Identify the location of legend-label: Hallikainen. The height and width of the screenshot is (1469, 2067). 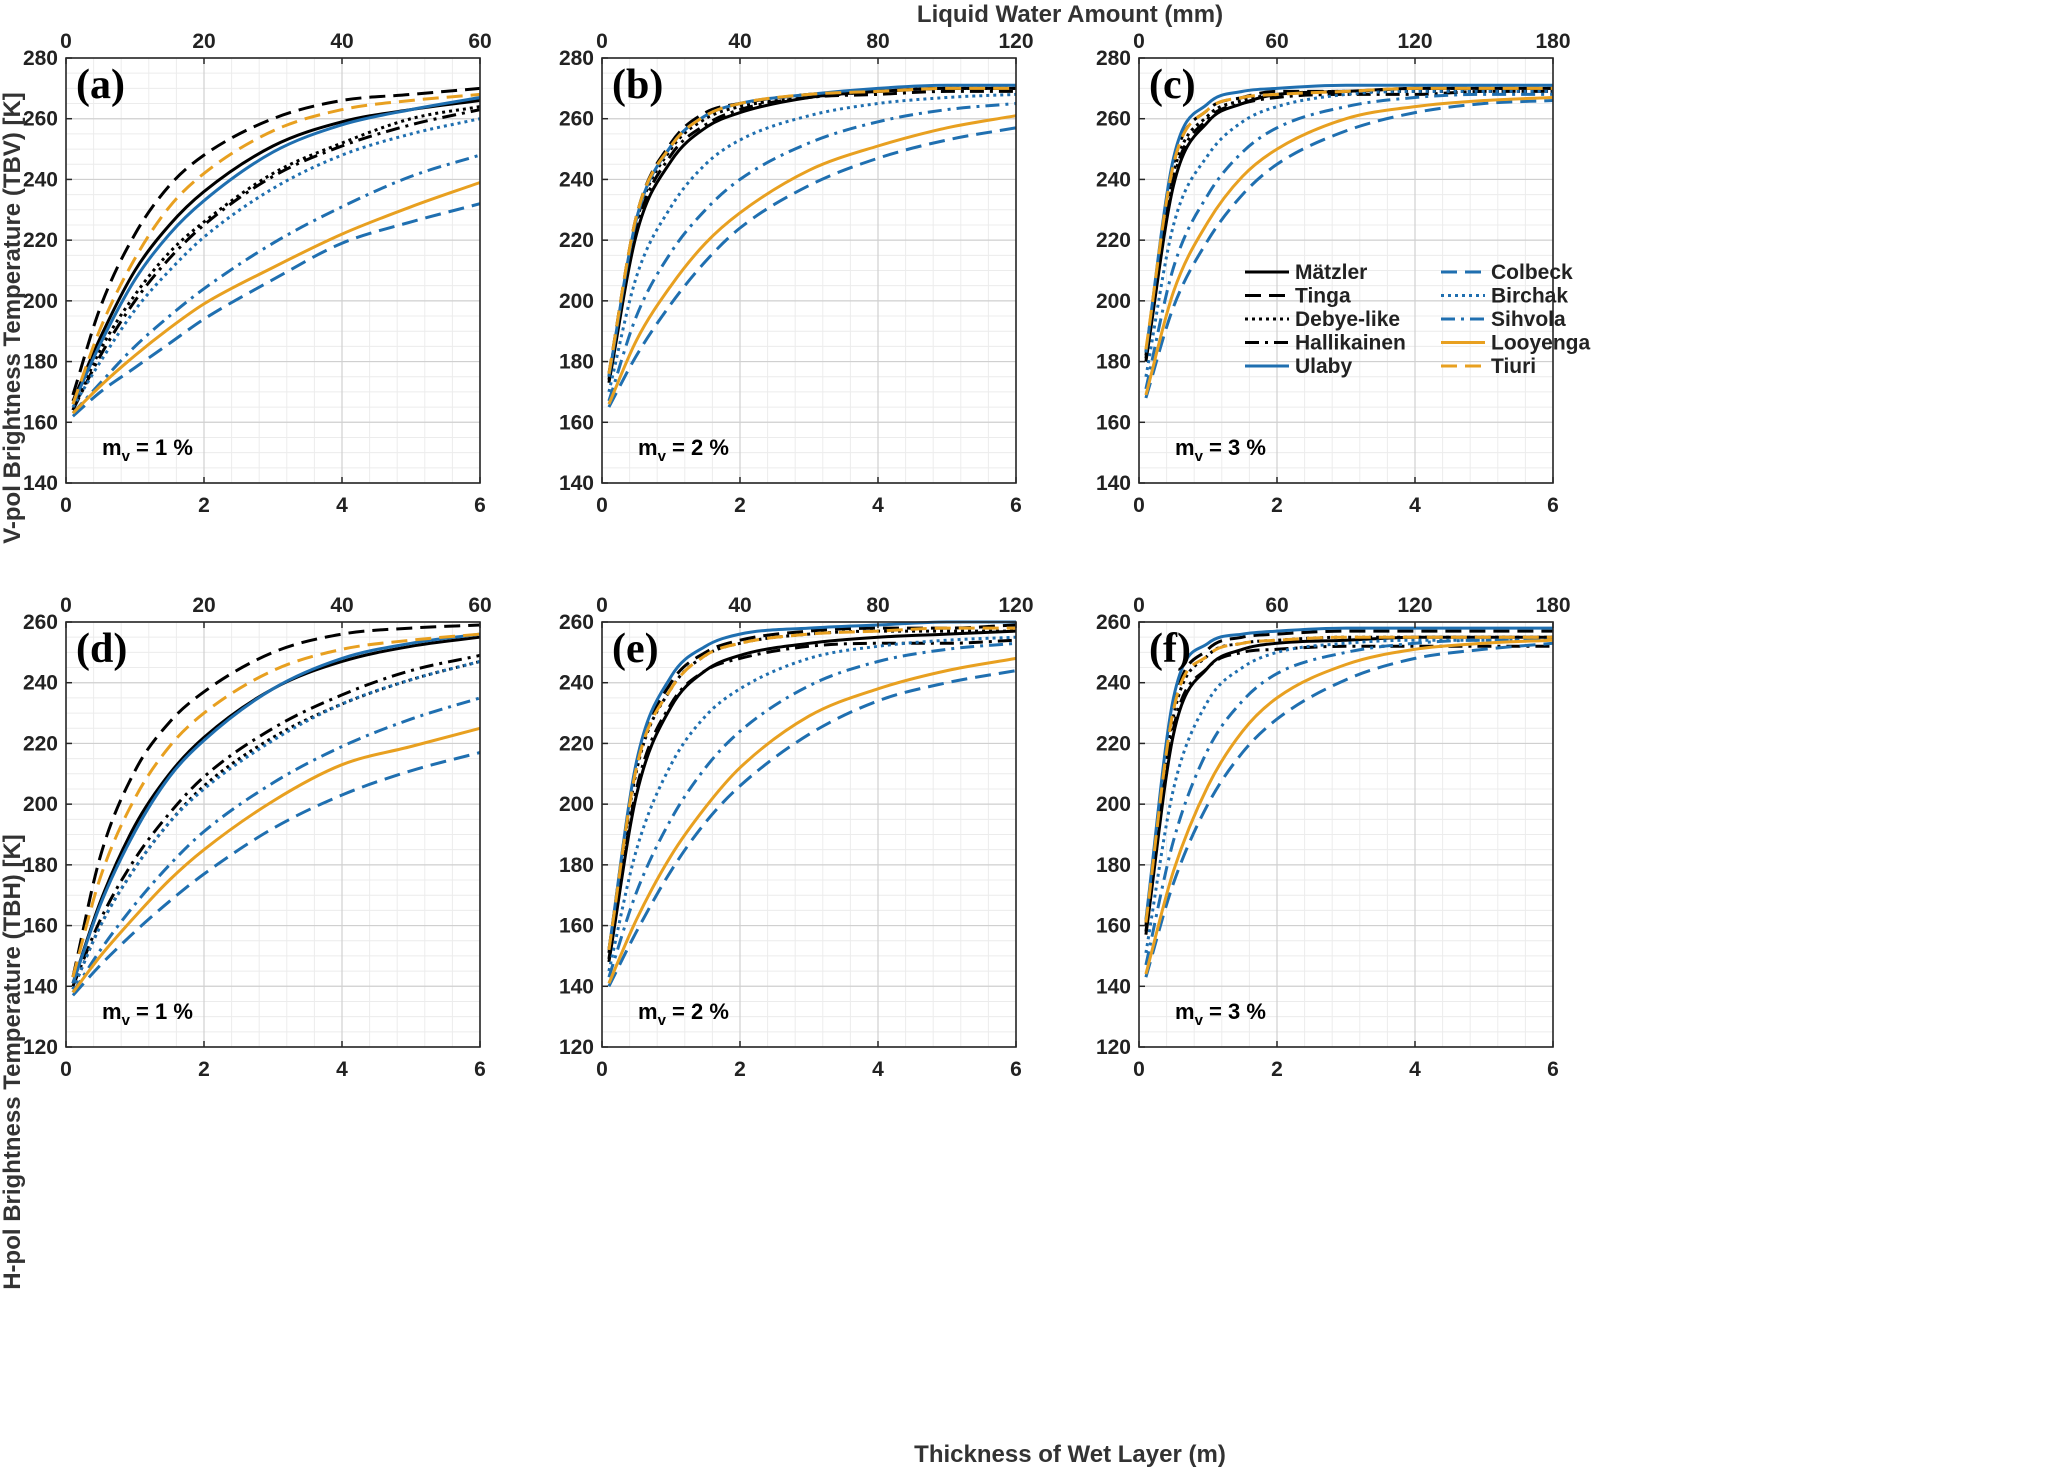
(1350, 343).